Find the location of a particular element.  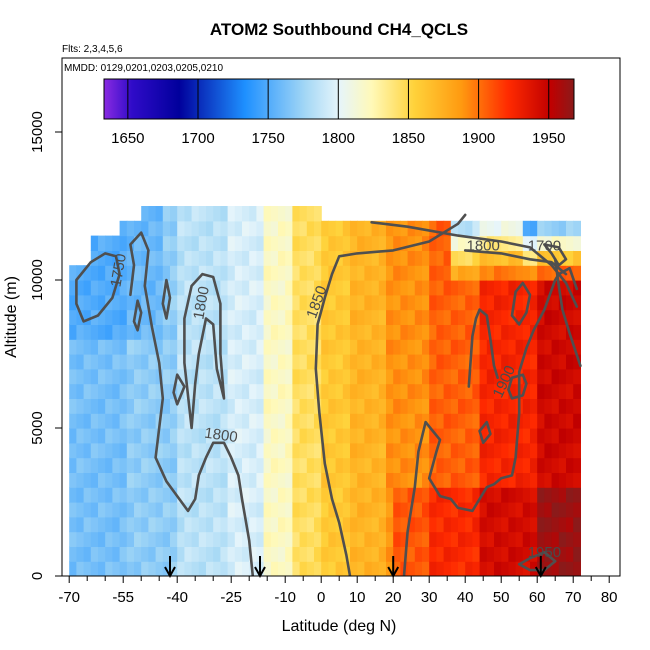

colorbar-tick-label: 1750 is located at coordinates (267, 138).